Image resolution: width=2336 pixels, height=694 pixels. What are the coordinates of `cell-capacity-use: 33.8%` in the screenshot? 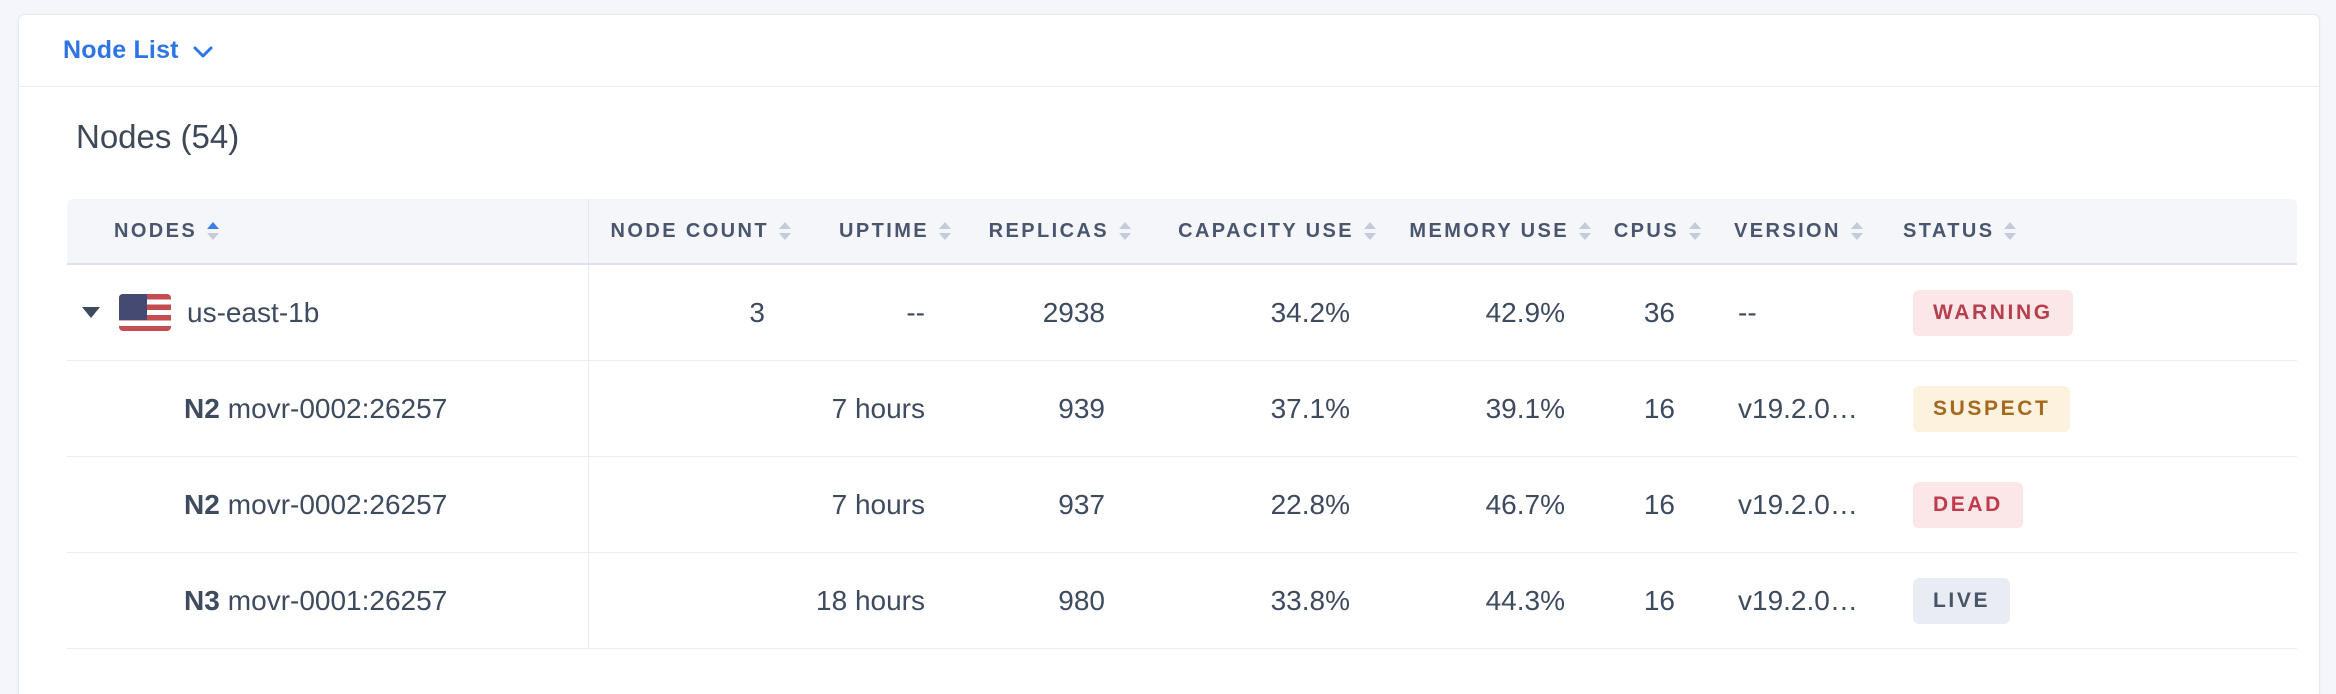 It's located at (1310, 600).